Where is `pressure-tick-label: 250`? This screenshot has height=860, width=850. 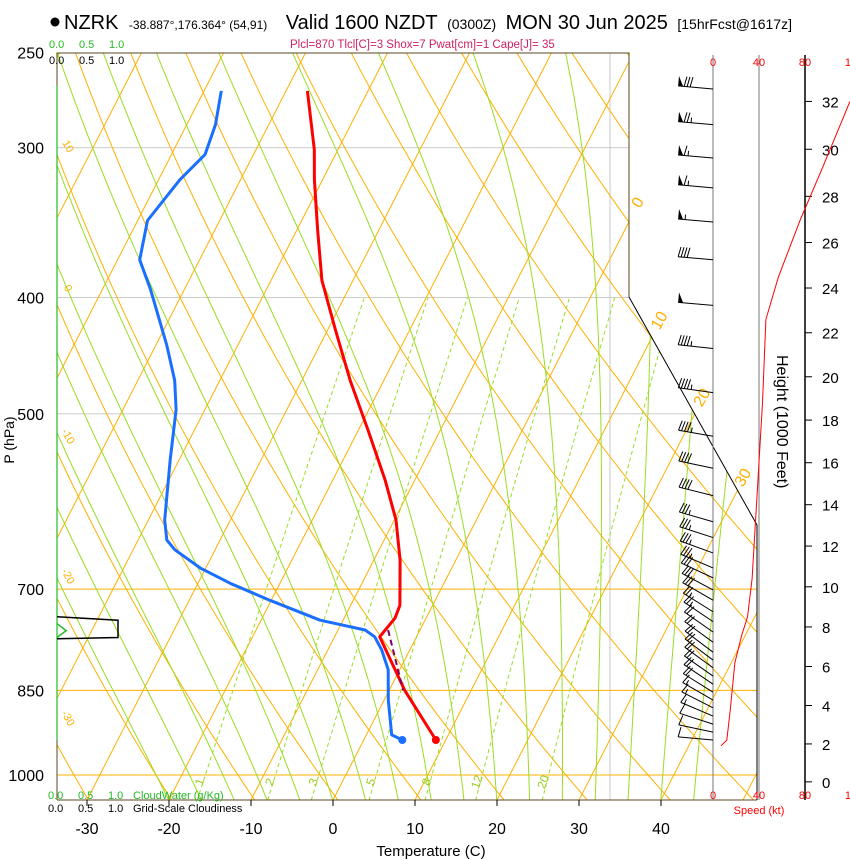 pressure-tick-label: 250 is located at coordinates (30, 54).